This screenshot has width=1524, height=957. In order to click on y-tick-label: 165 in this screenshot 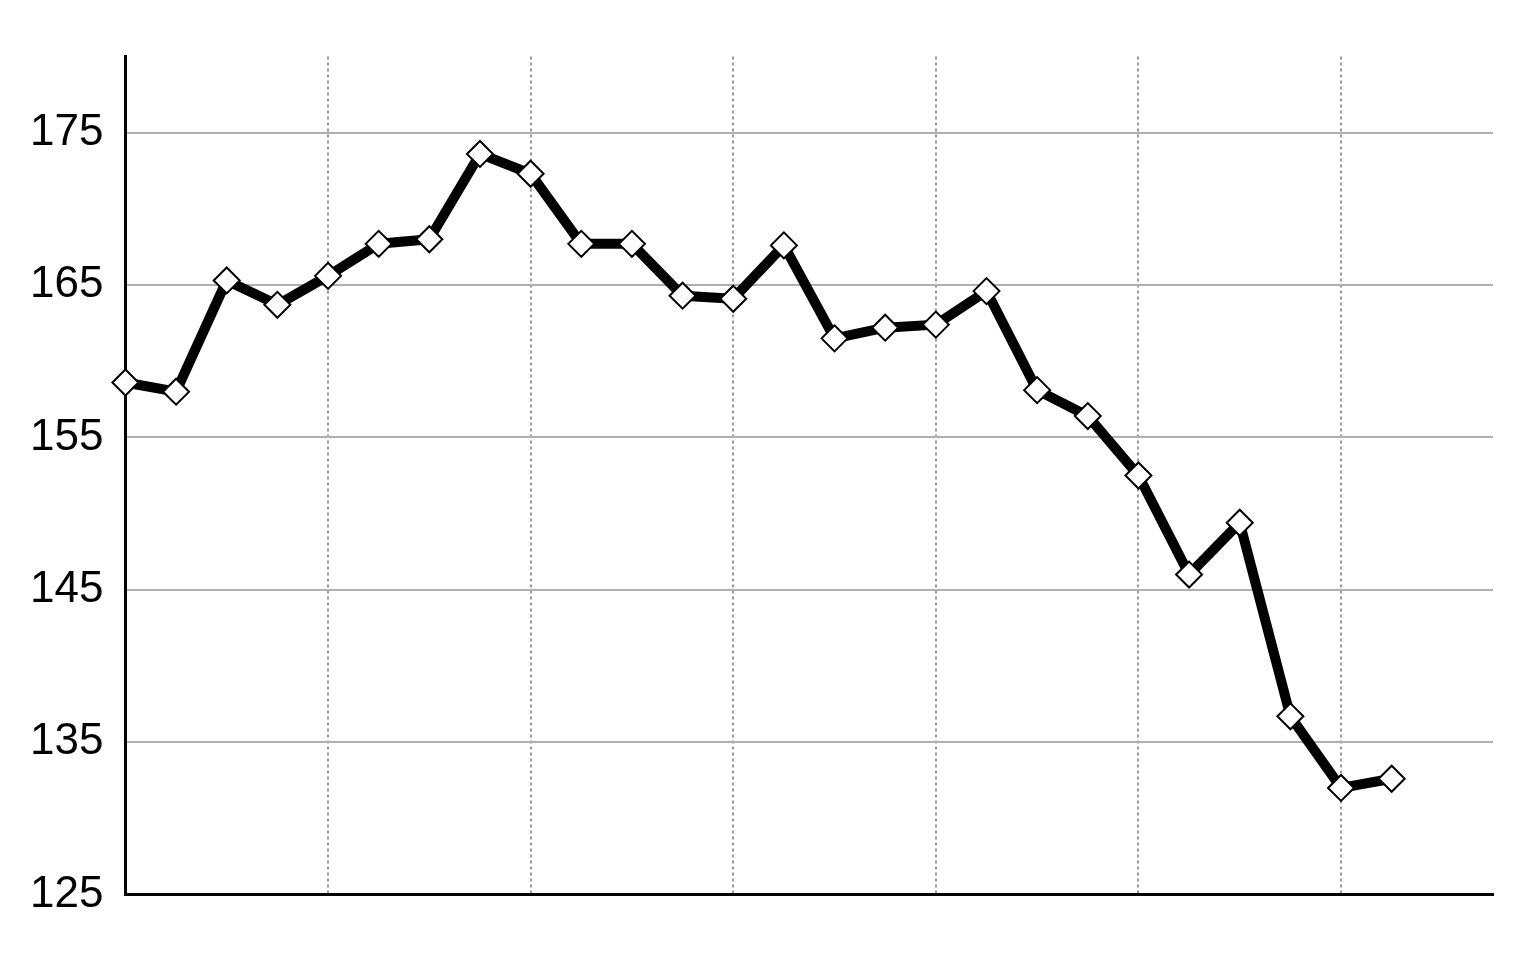, I will do `click(66, 282)`.